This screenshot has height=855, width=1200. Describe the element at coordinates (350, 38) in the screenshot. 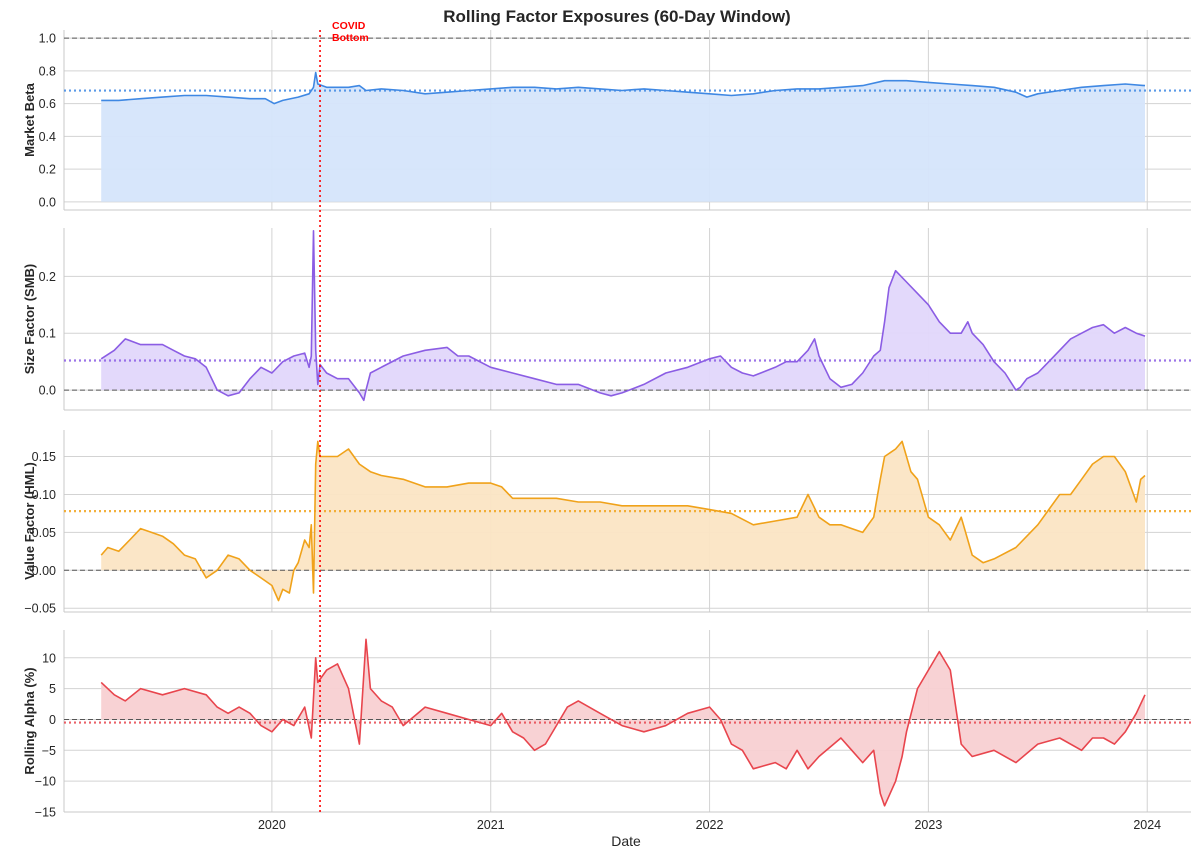

I see `event-label-line2: Bottom` at that location.